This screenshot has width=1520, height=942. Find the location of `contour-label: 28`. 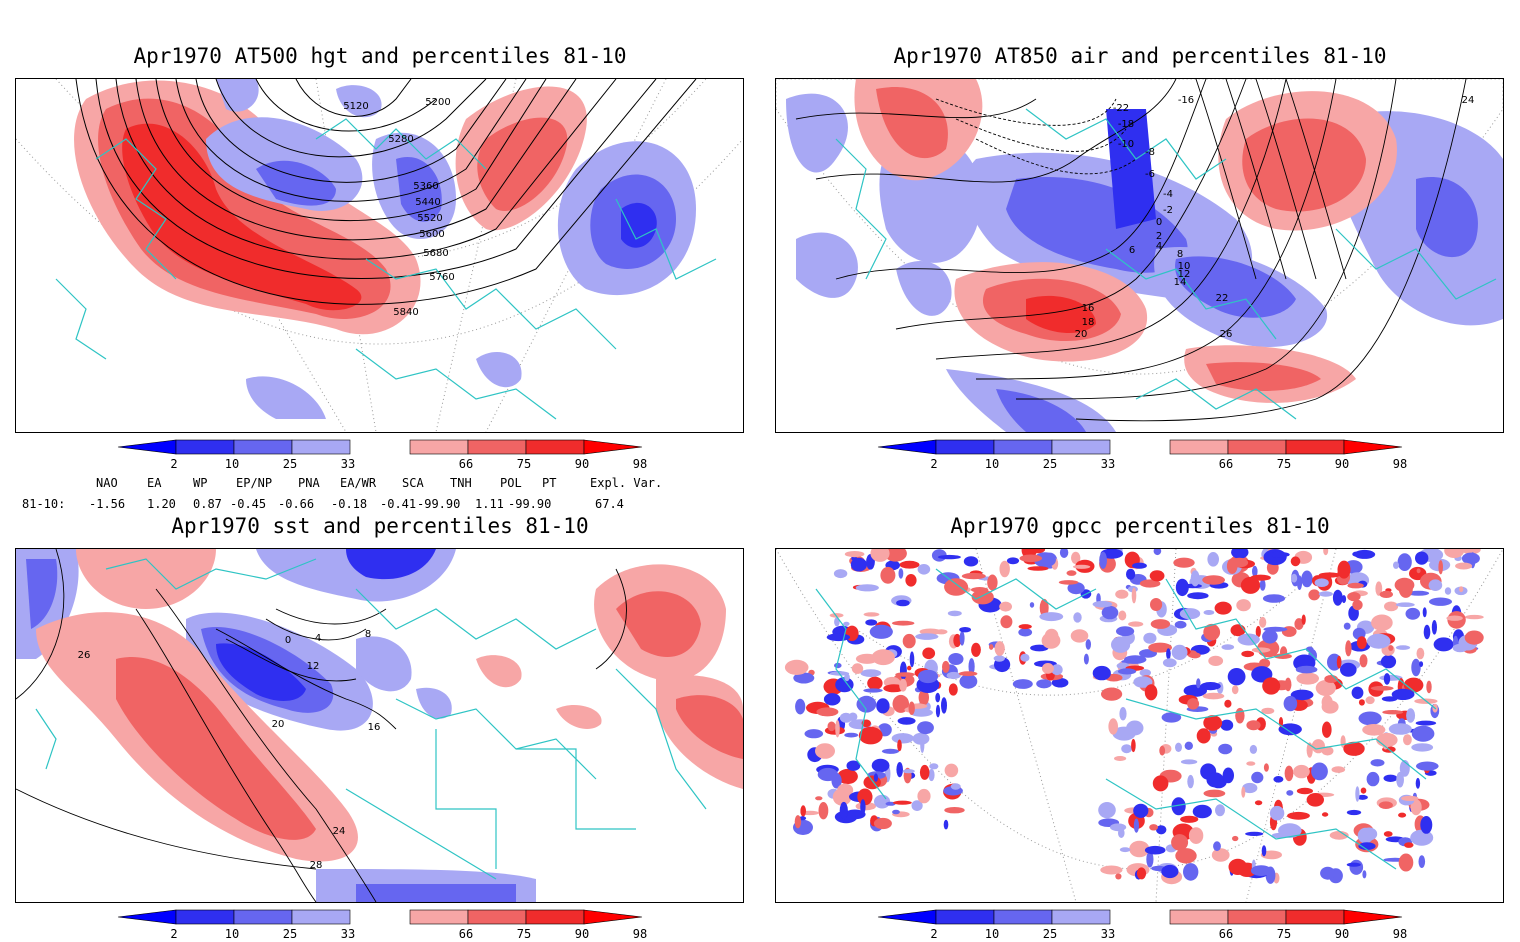

contour-label: 28 is located at coordinates (316, 865).